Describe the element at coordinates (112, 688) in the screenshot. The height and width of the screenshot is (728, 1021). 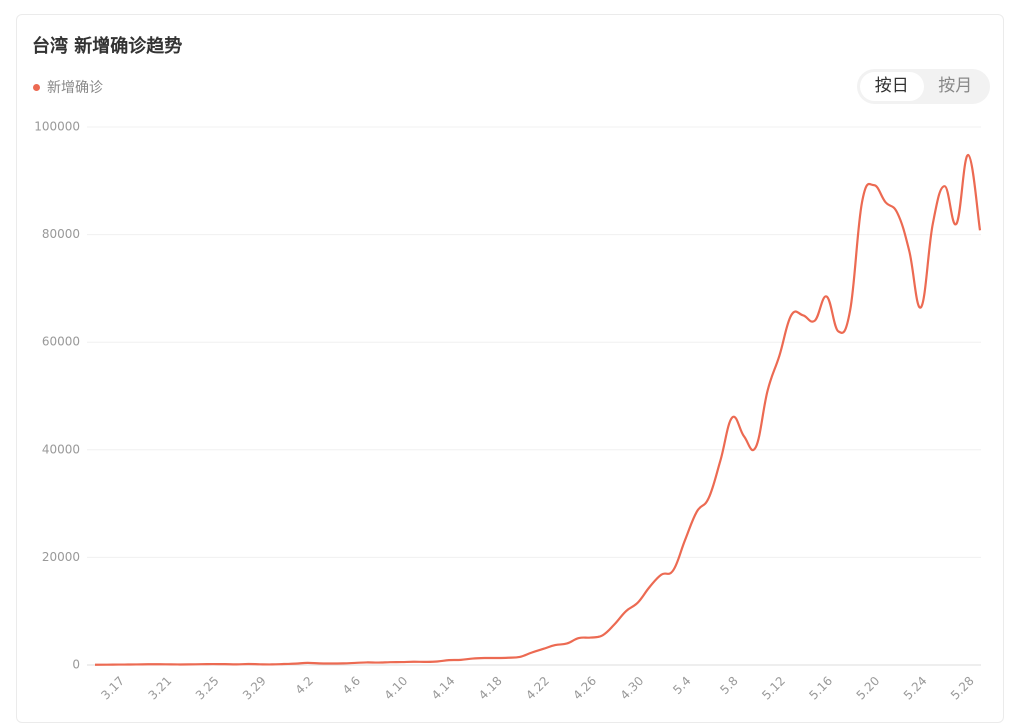
I see `x-tick-label: 3.17` at that location.